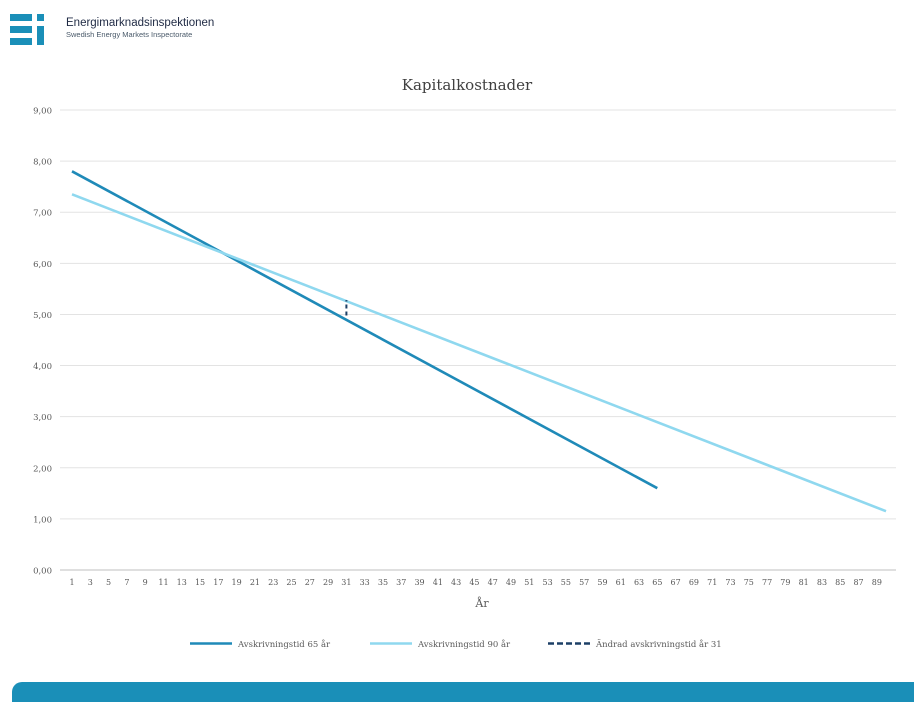 The width and height of the screenshot is (914, 702). I want to click on x-tick-label: 83, so click(822, 582).